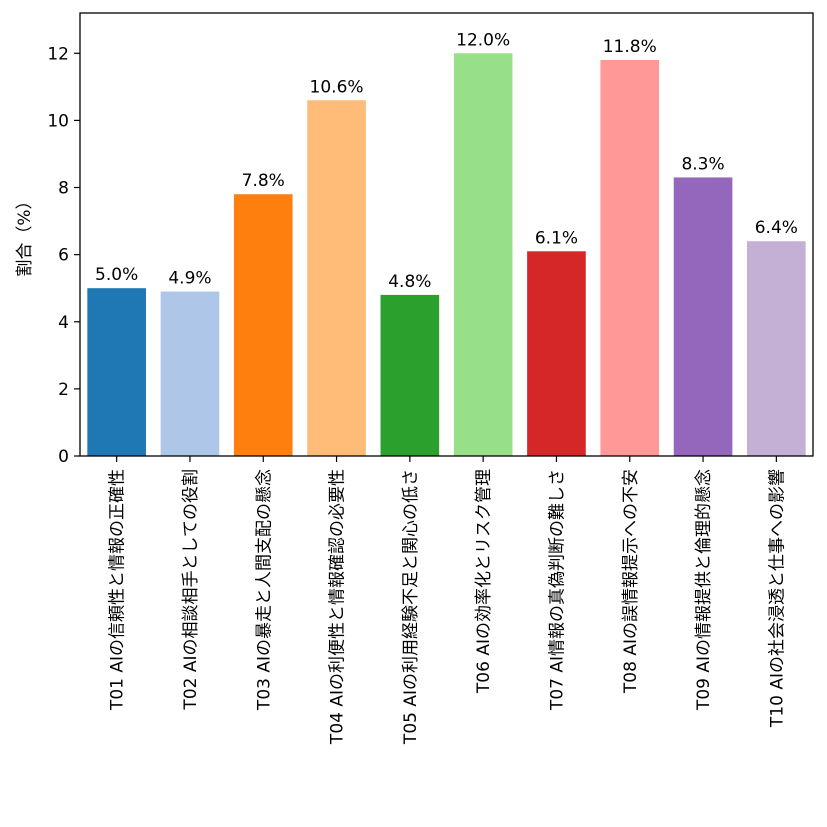  Describe the element at coordinates (116, 275) in the screenshot. I see `bar-value-label: 5.0%` at that location.